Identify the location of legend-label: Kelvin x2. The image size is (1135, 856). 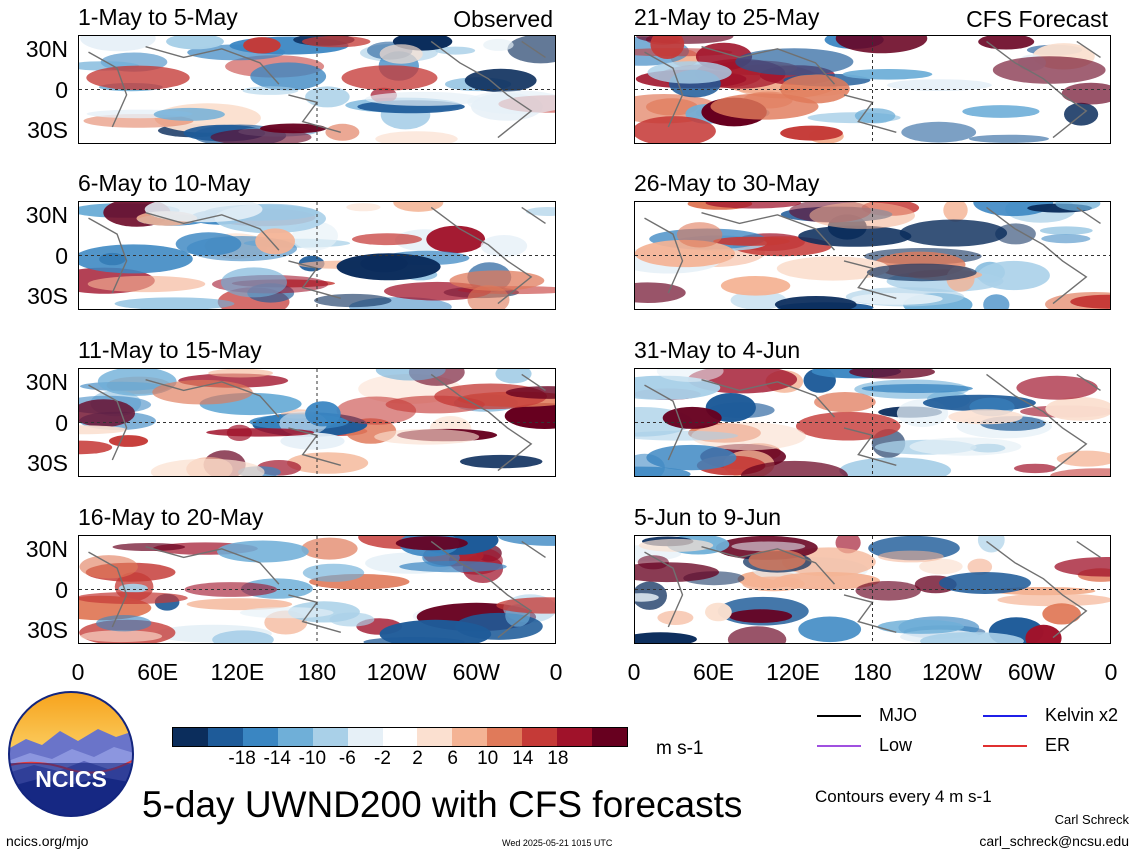
(1082, 715).